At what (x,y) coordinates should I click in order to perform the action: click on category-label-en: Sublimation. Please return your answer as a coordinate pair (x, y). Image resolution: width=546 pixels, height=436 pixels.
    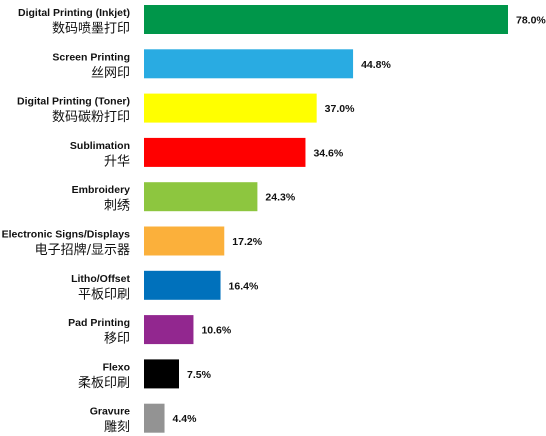
    Looking at the image, I should click on (100, 146).